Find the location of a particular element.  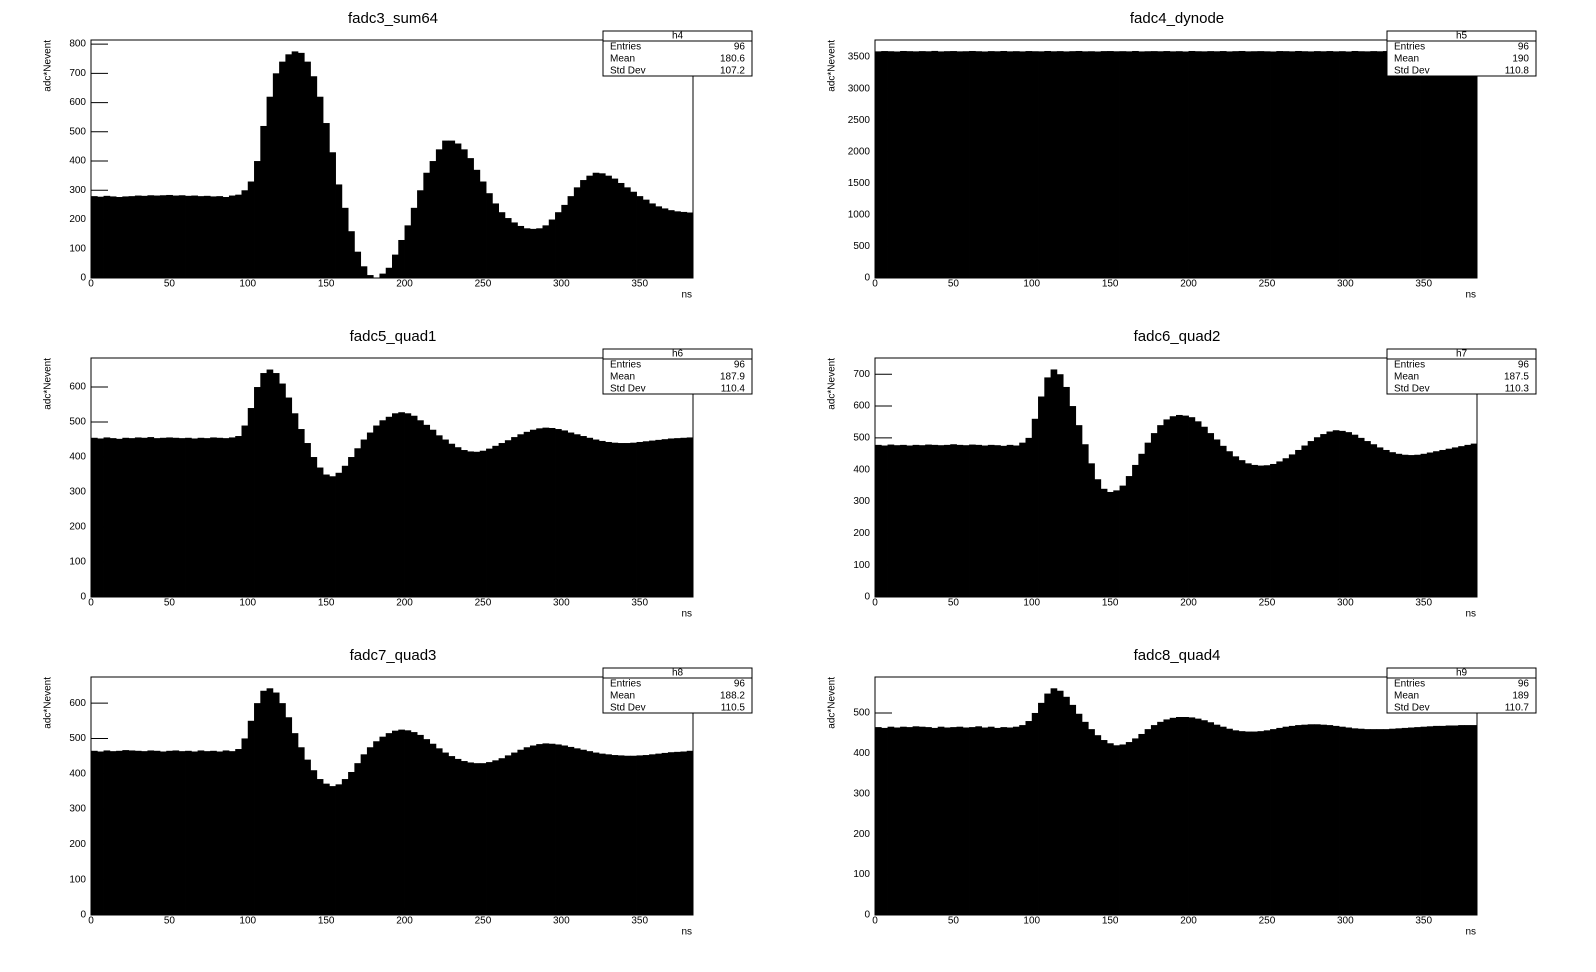

y-tick-label: 100 is located at coordinates (77, 879).